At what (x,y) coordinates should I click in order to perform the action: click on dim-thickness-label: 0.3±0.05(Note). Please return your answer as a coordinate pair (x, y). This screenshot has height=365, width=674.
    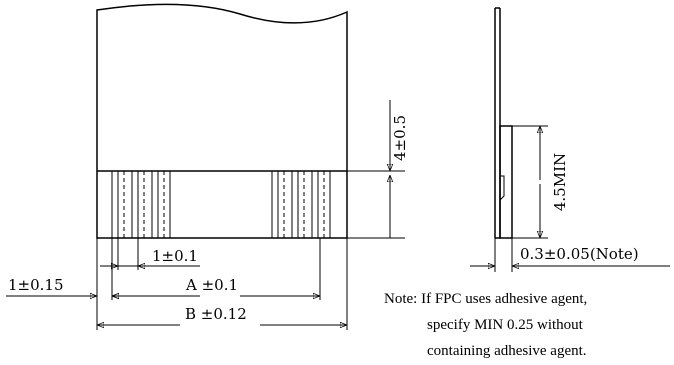
    Looking at the image, I should click on (579, 254).